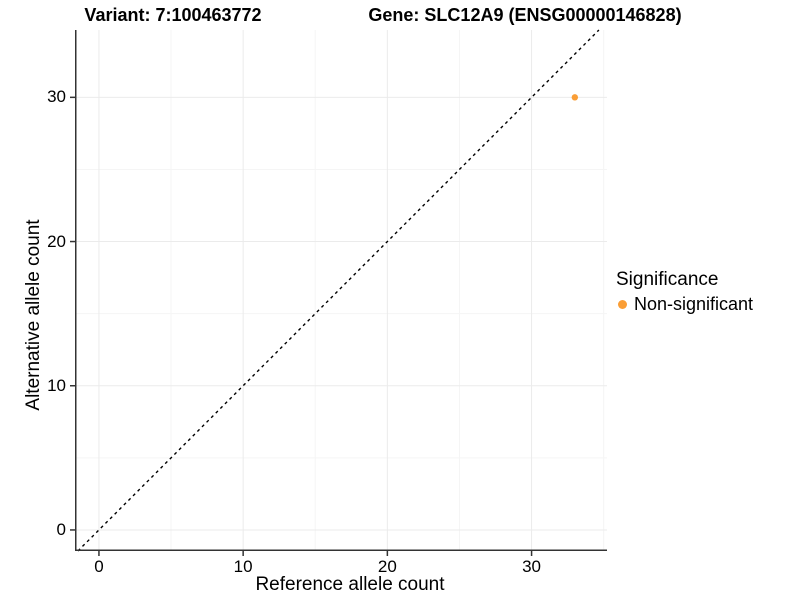  Describe the element at coordinates (706, 292) in the screenshot. I see `legend: Significance Non-significant` at that location.